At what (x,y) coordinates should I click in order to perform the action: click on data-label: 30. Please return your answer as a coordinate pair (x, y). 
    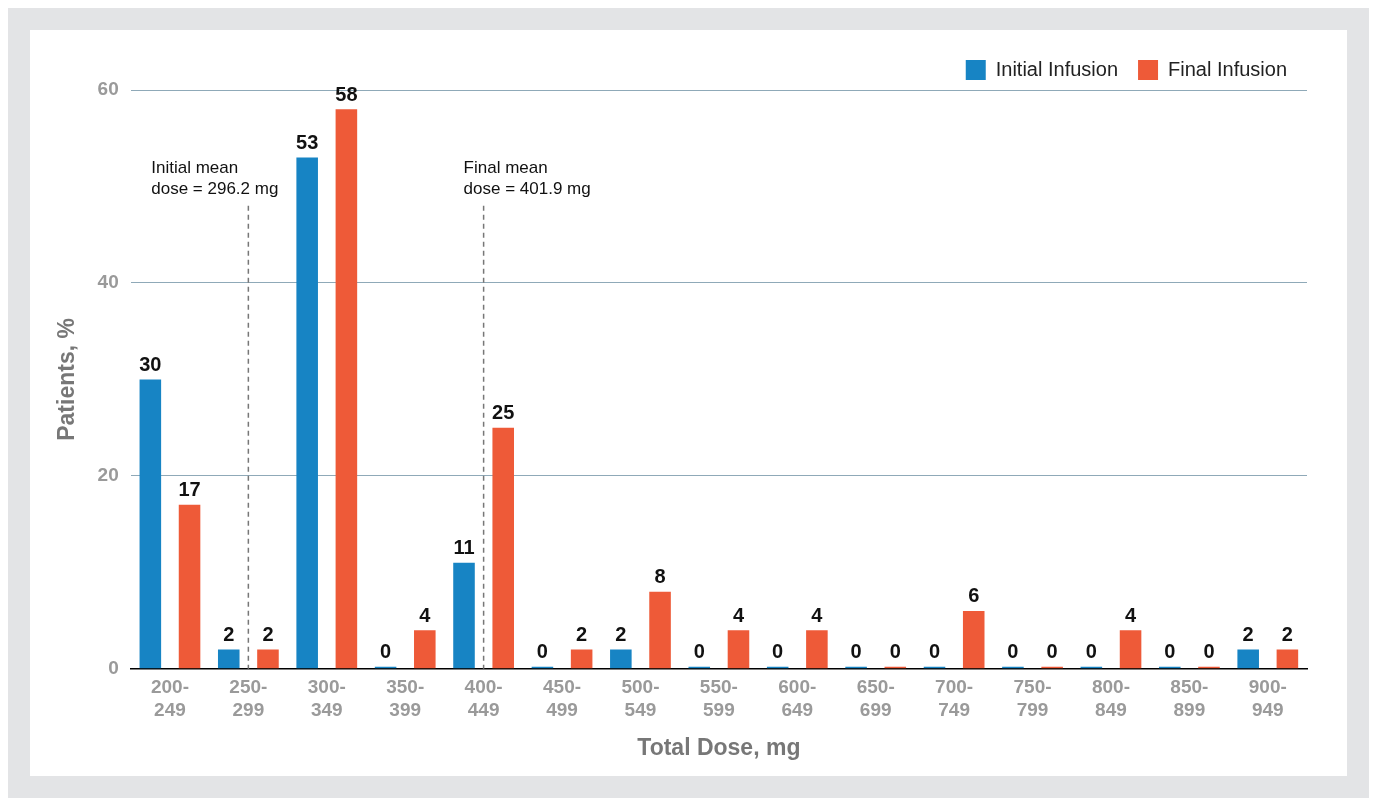
    Looking at the image, I should click on (150, 363).